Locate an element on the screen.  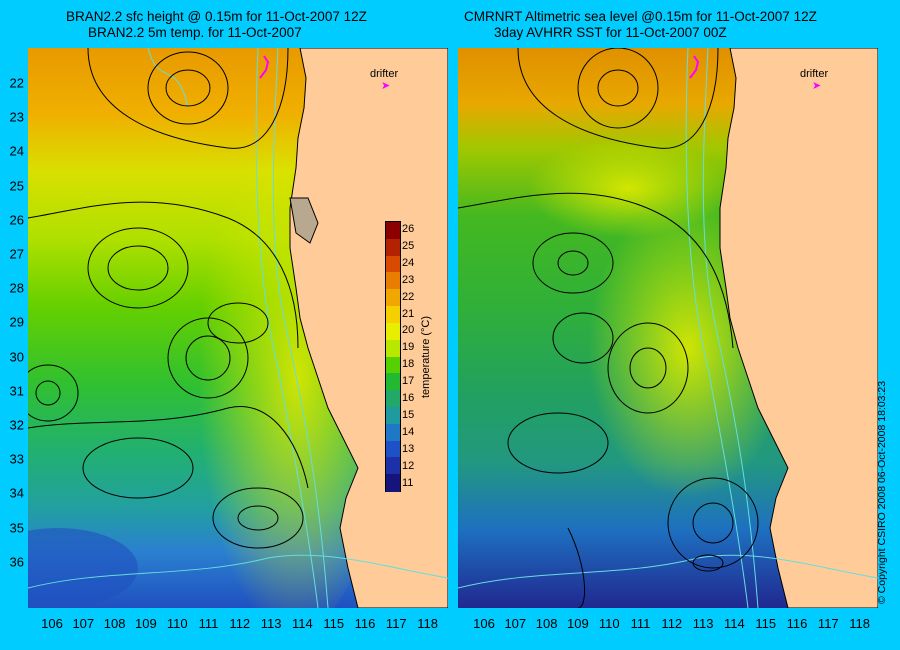
colorbar-tick-label: 13 is located at coordinates (408, 448).